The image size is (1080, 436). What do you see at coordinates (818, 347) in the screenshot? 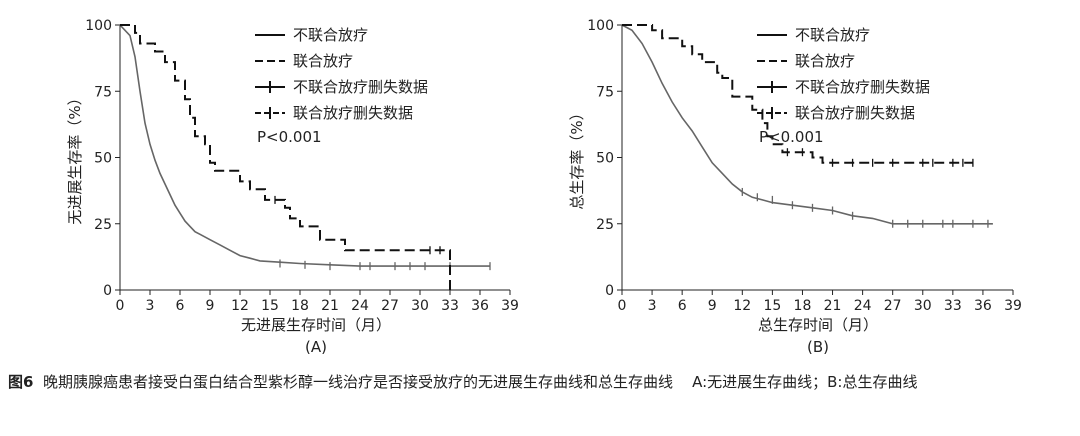
I see `panel-label: (B)` at bounding box center [818, 347].